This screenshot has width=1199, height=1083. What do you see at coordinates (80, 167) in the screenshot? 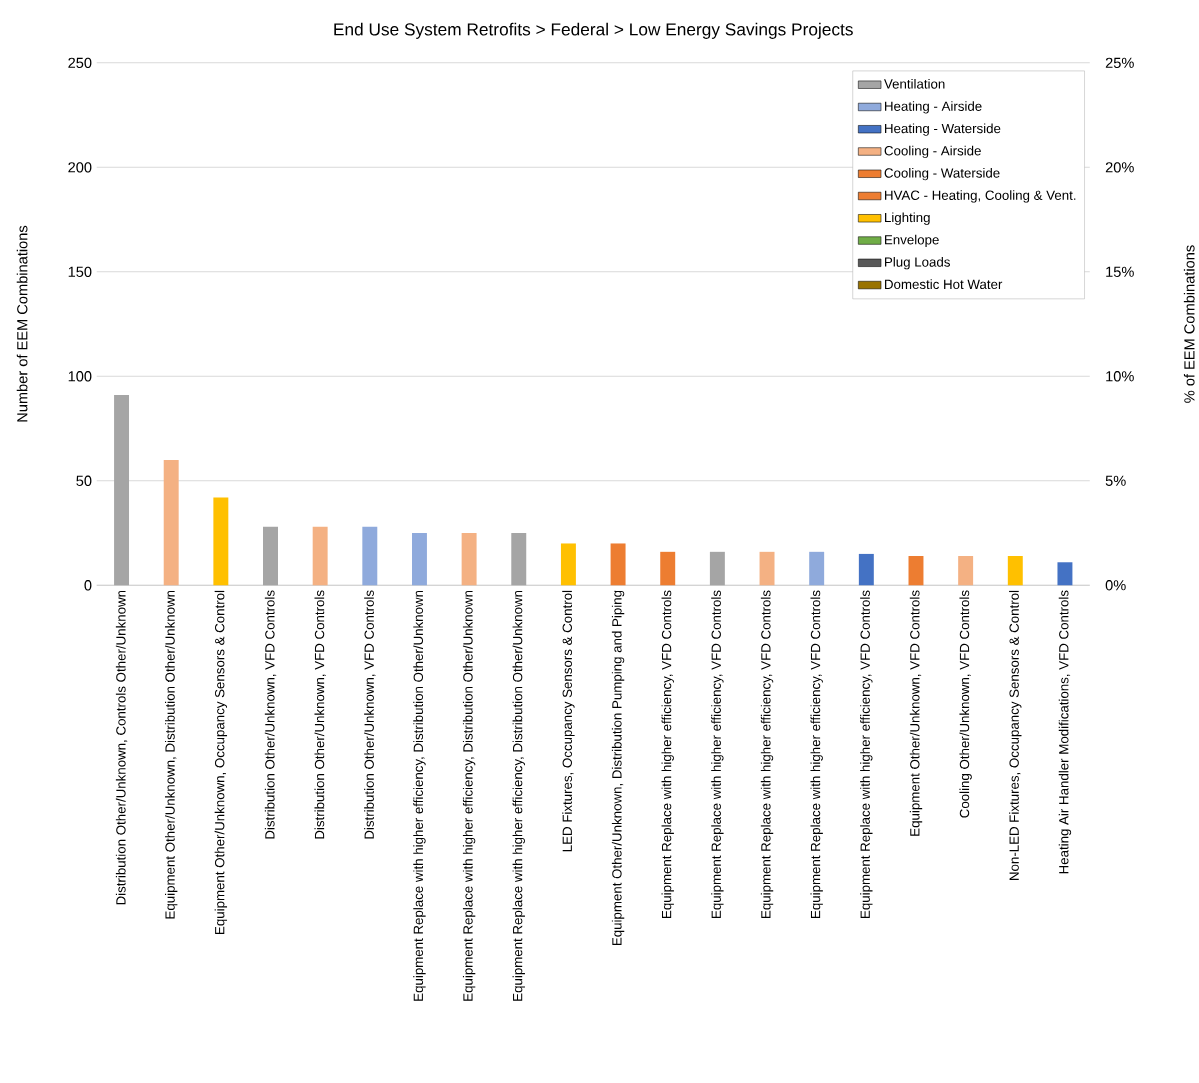
I see `y-tick-label: 200` at bounding box center [80, 167].